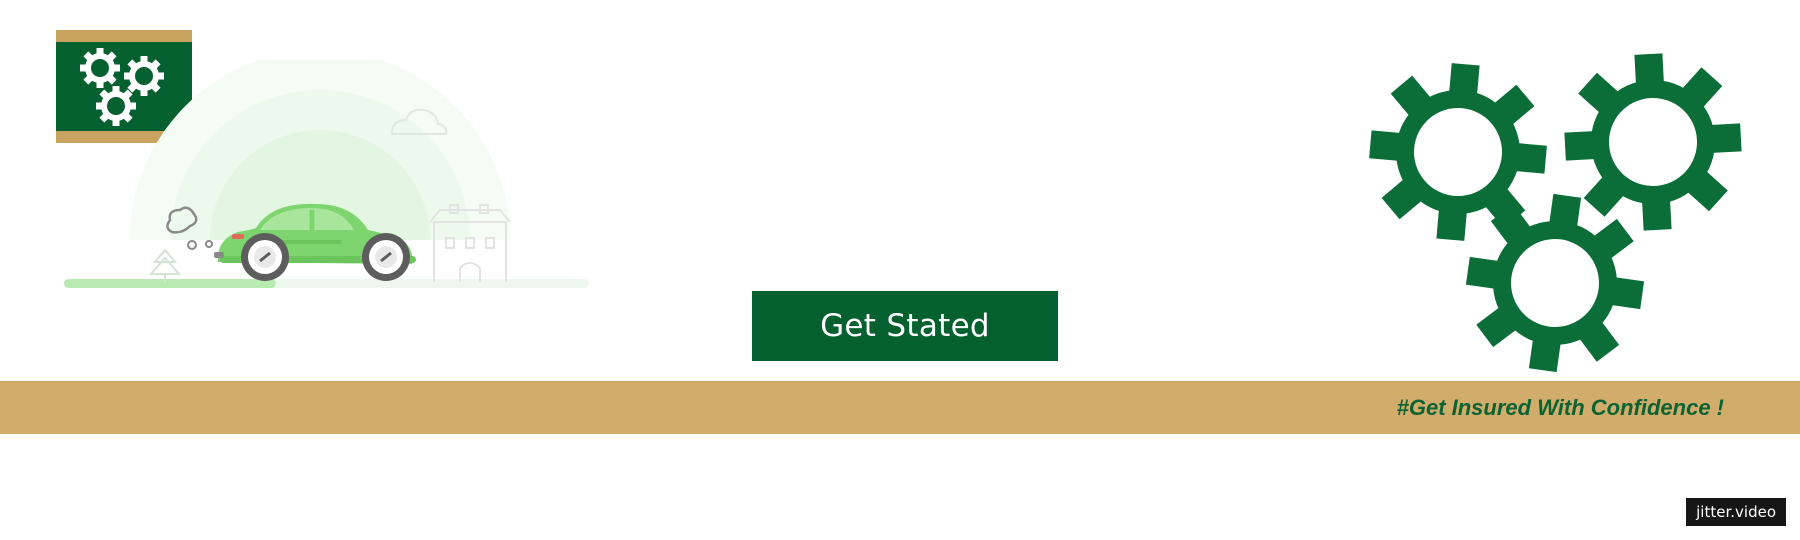  I want to click on gears-logo-icon, so click(124, 86).